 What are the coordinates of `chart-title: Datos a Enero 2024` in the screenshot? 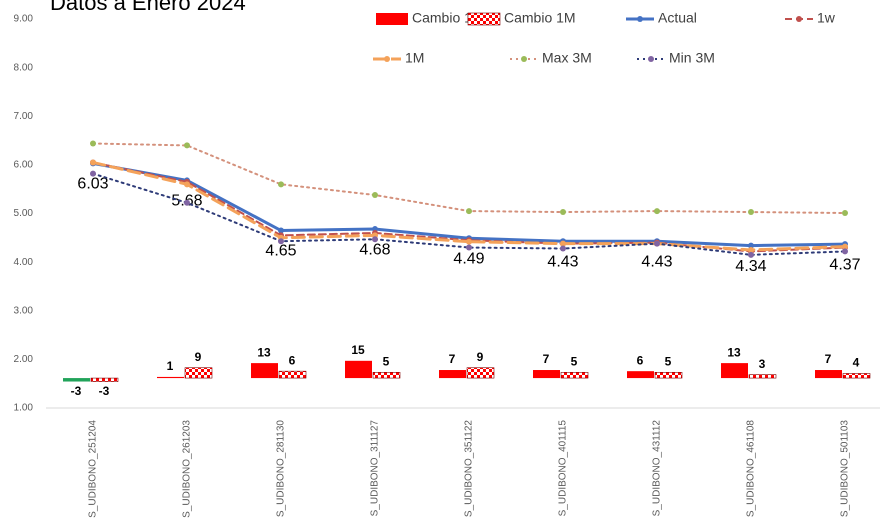 It's located at (148, 7).